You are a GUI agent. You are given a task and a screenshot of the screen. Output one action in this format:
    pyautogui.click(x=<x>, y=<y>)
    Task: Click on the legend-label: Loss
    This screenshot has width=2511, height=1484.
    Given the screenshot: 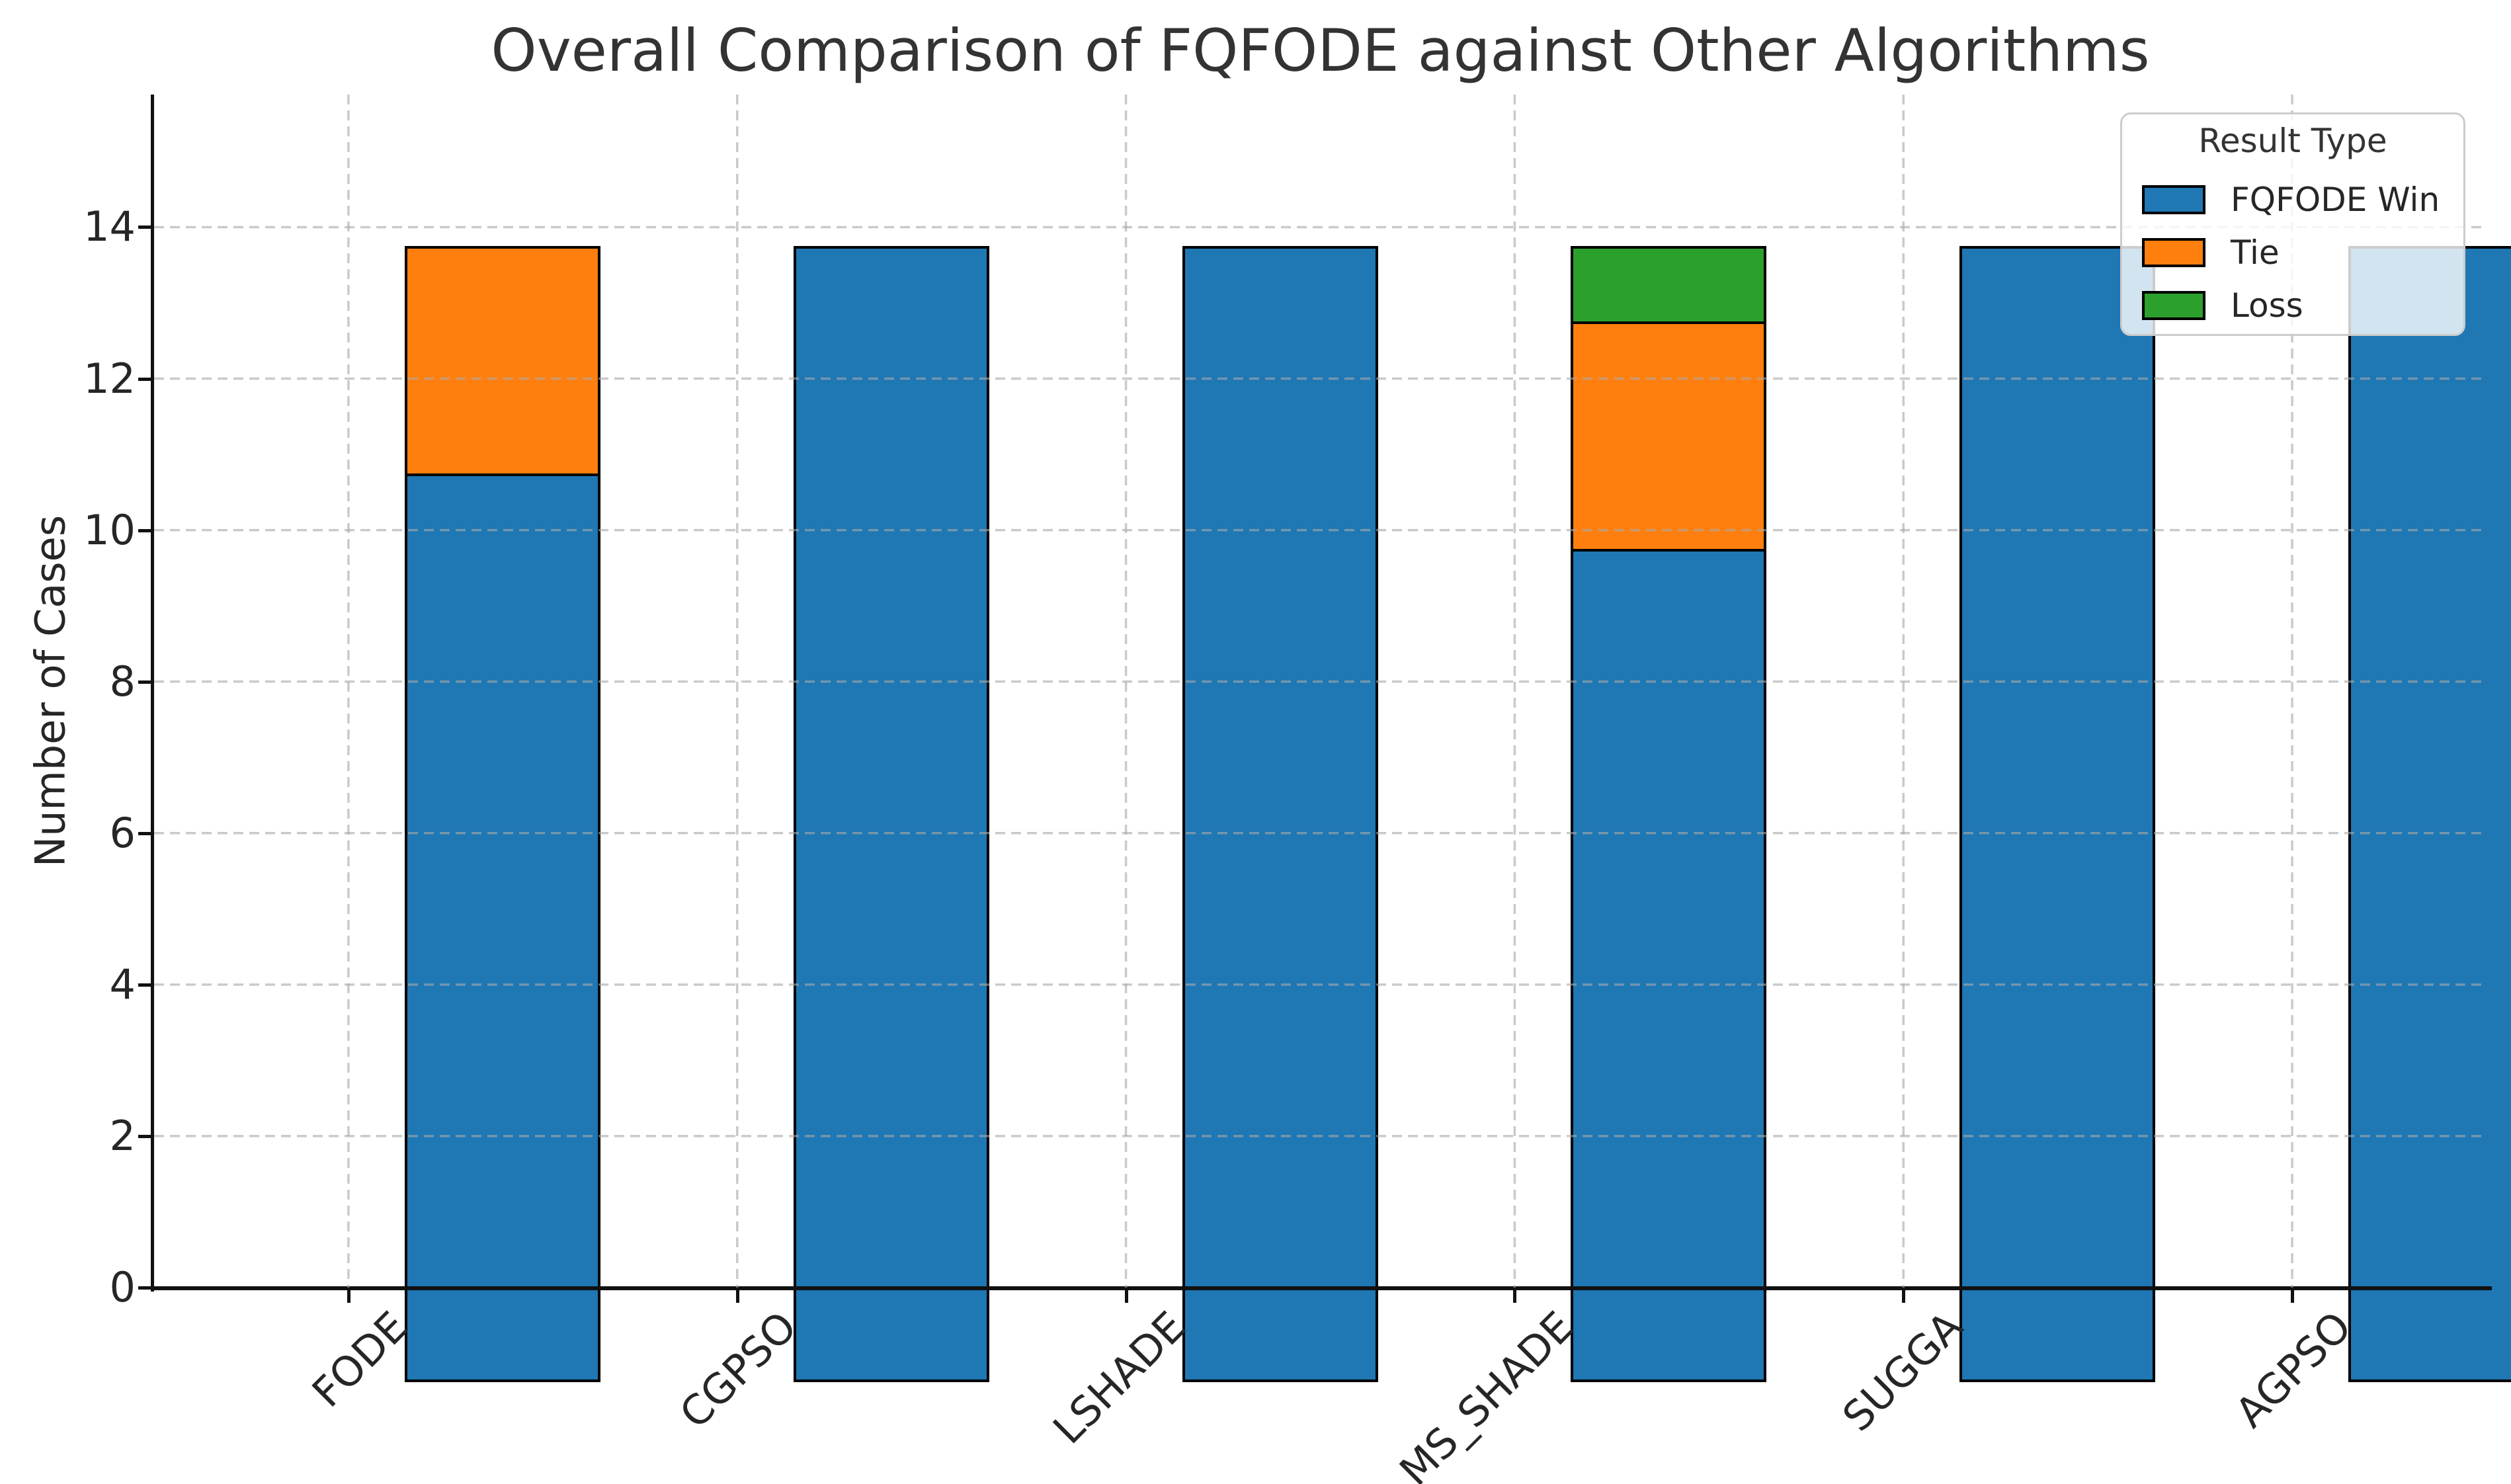 What is the action you would take?
    pyautogui.click(x=2267, y=305)
    